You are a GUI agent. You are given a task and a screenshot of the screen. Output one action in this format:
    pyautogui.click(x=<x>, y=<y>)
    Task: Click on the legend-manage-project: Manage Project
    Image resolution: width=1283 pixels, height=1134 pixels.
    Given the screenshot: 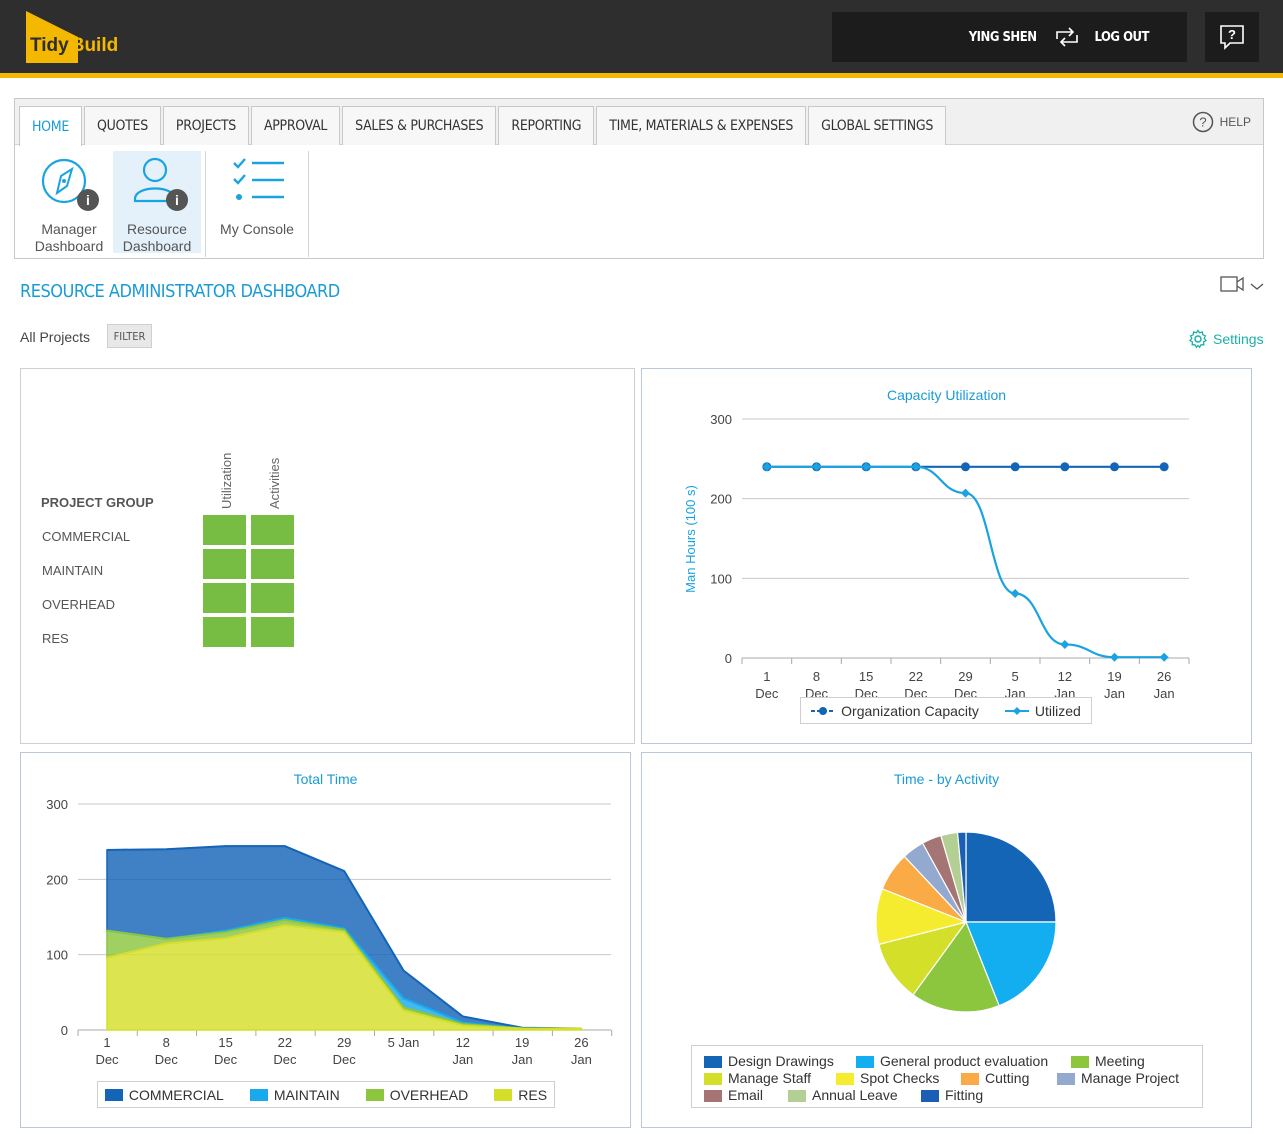 What is the action you would take?
    pyautogui.click(x=1118, y=1078)
    